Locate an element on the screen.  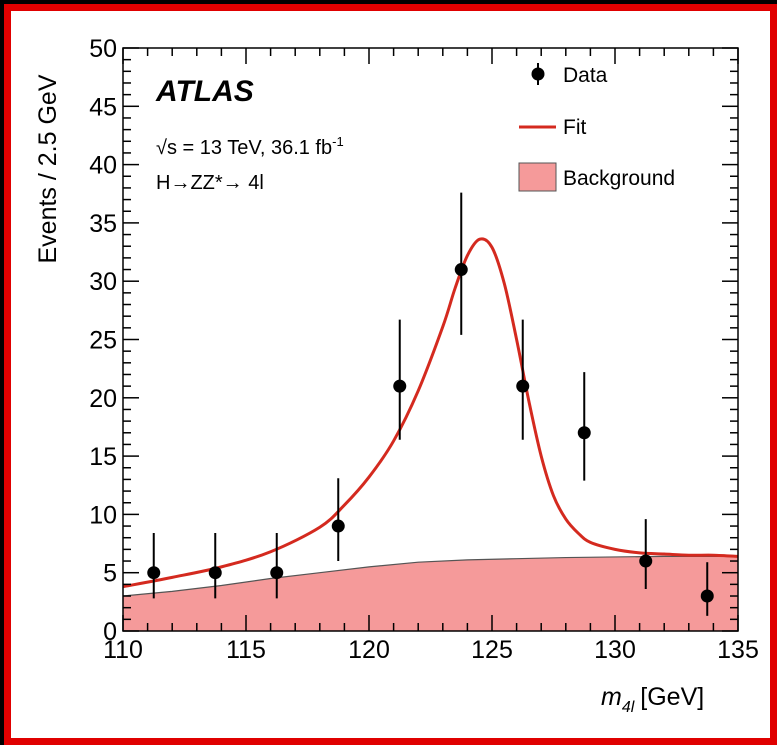
x-tick-label: 110 is located at coordinates (123, 650).